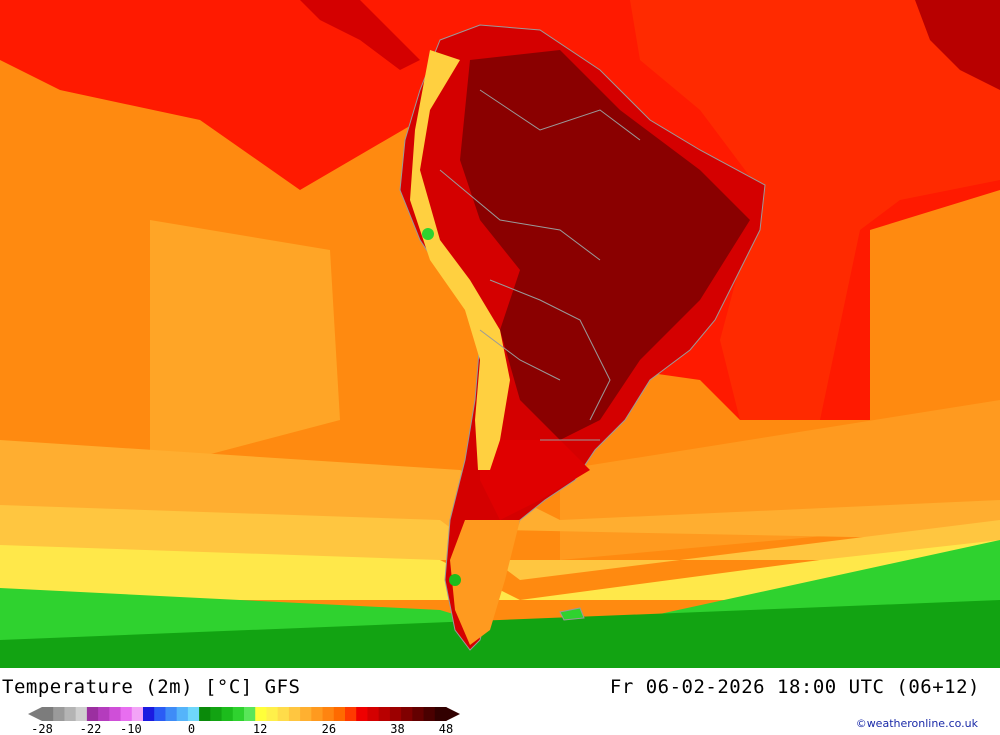 Image resolution: width=1000 pixels, height=735 pixels. I want to click on legend-arrow-high, so click(453, 714).